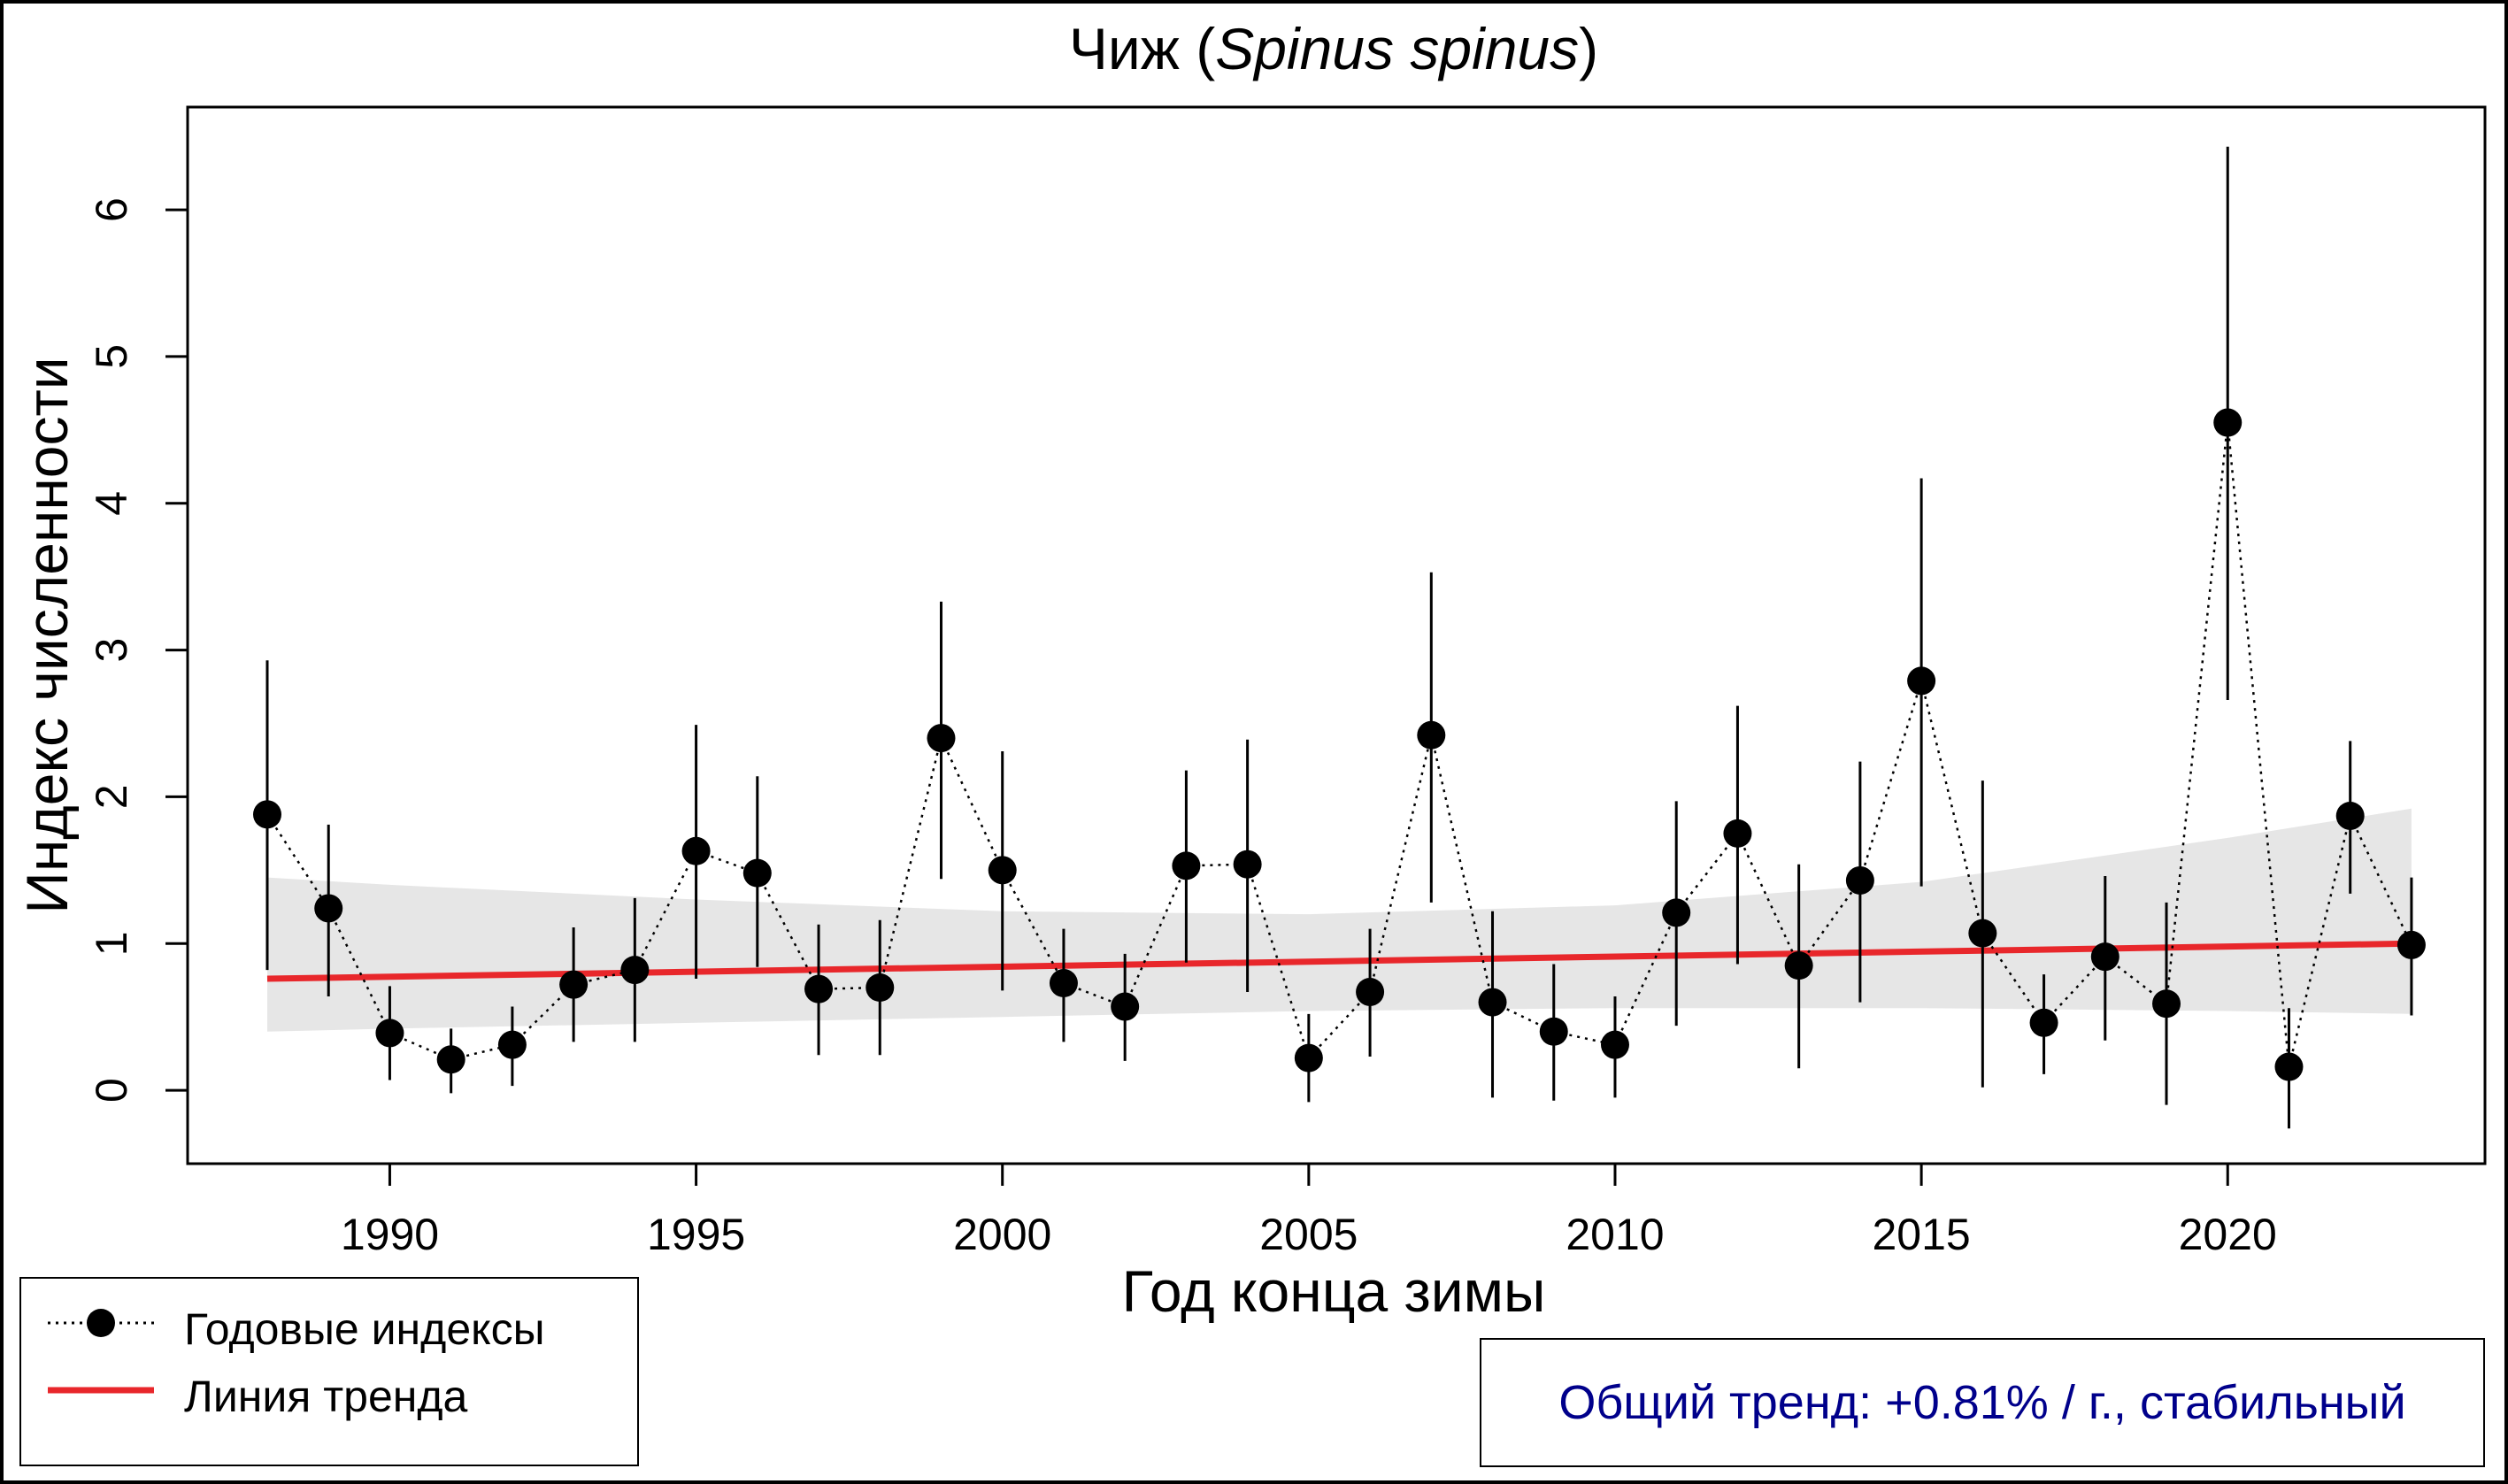  I want to click on x-tick-label: 2000, so click(1002, 1234).